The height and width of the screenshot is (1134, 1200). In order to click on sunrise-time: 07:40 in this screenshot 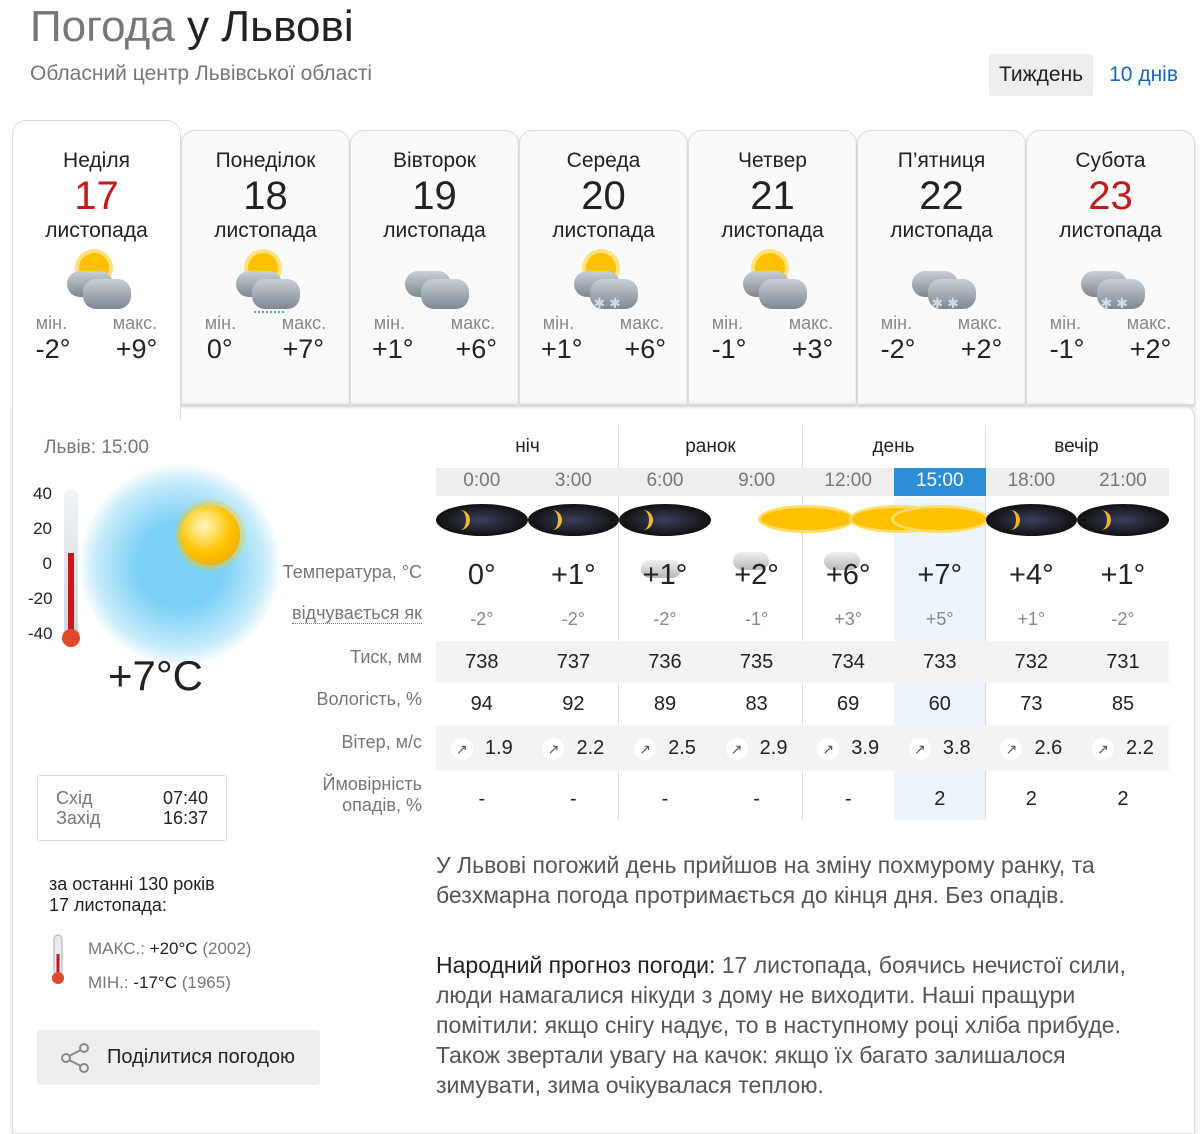, I will do `click(185, 798)`.